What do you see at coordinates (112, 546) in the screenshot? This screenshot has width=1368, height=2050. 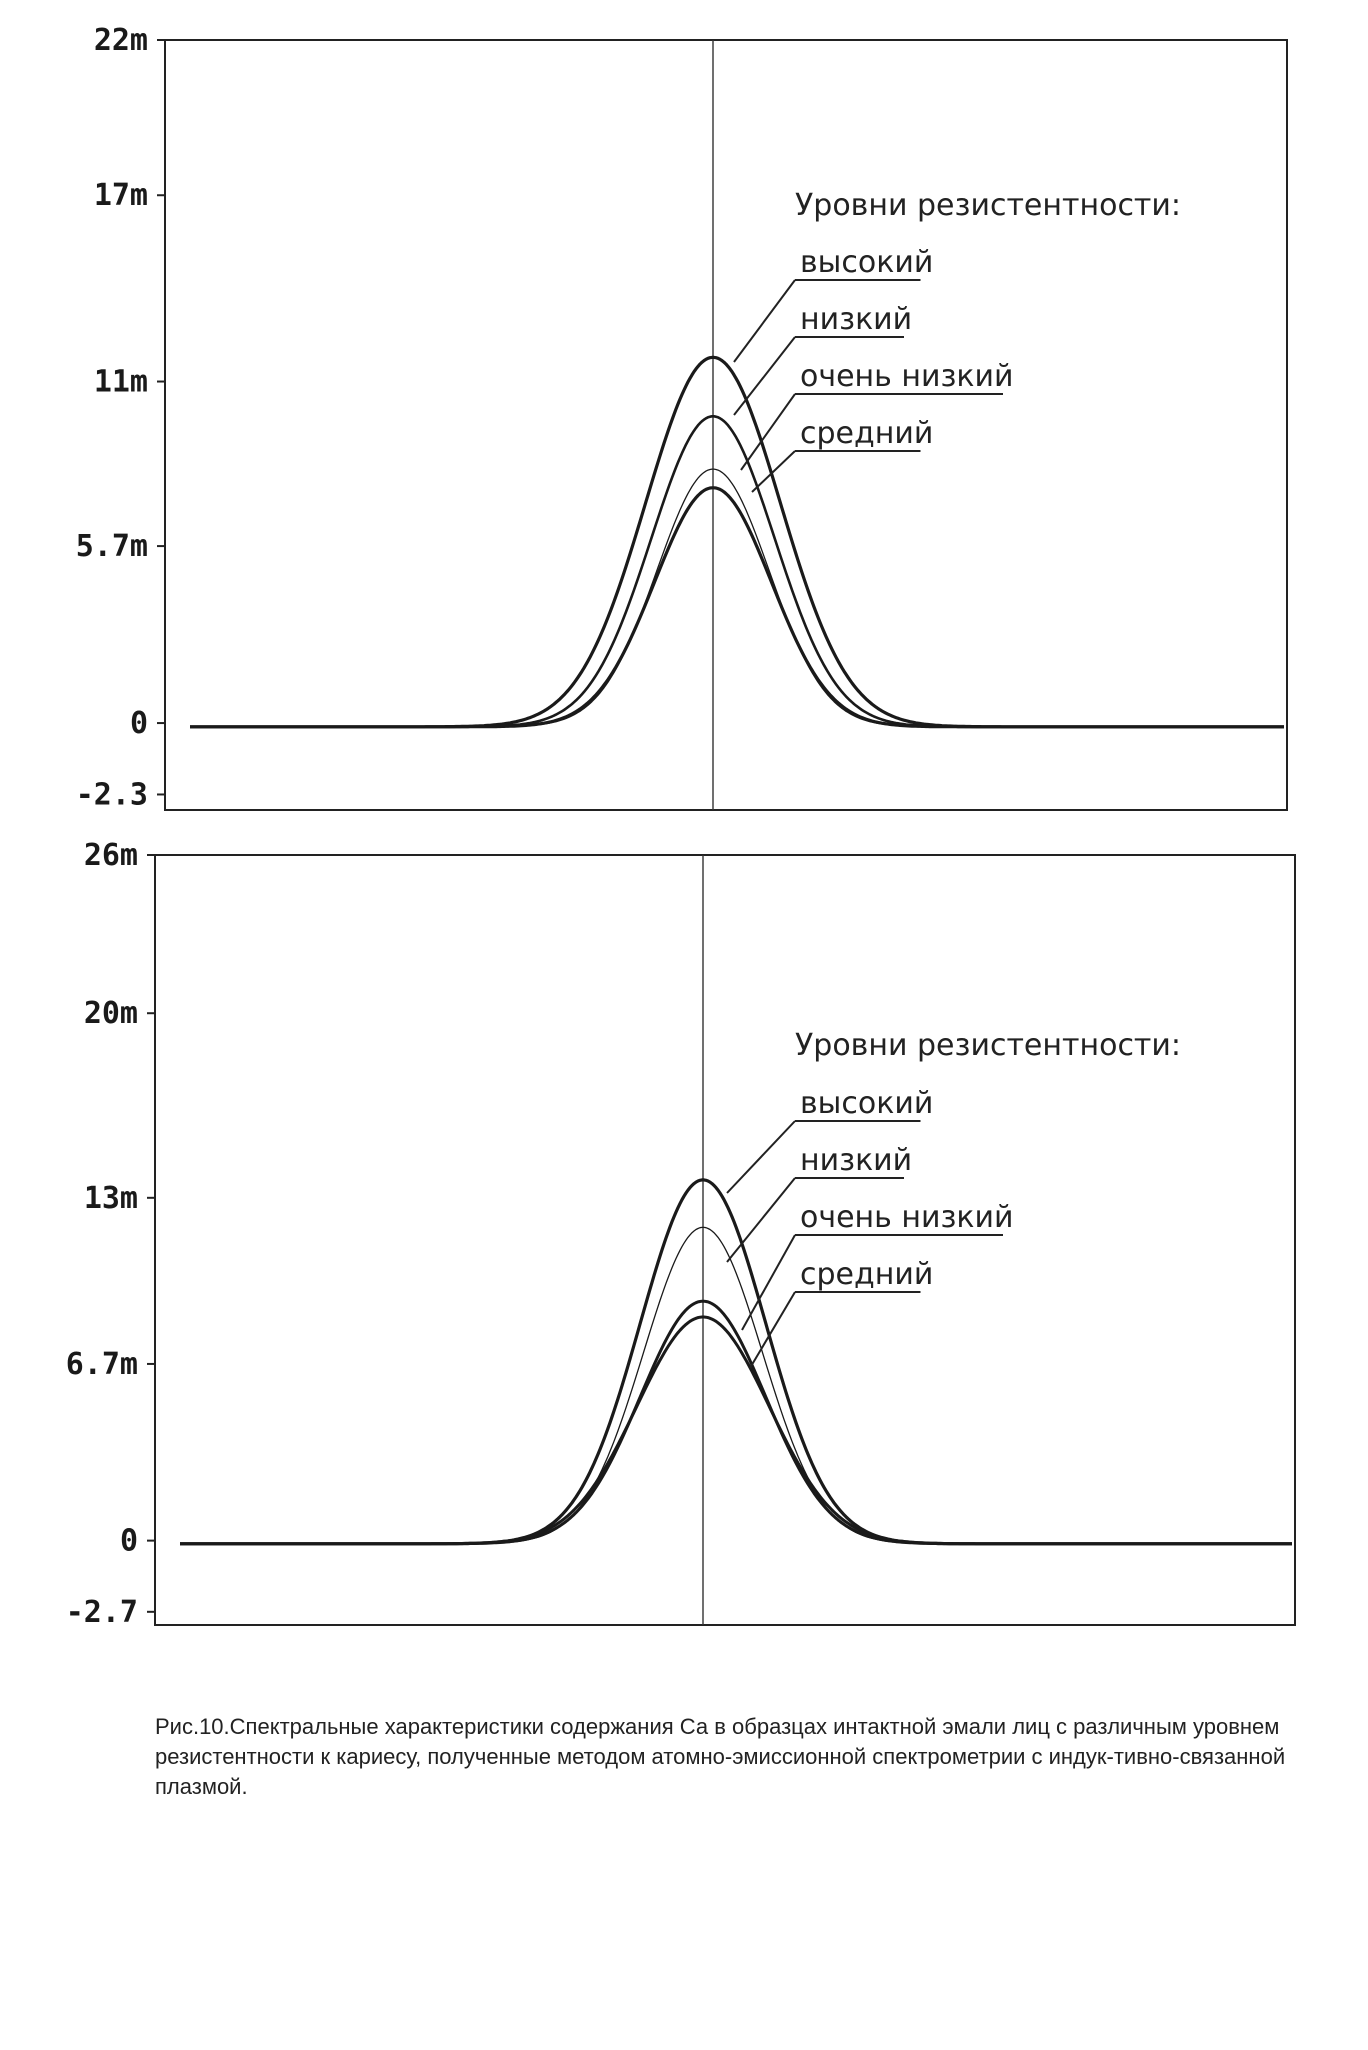 I see `y-tick-label: 5.7m` at bounding box center [112, 546].